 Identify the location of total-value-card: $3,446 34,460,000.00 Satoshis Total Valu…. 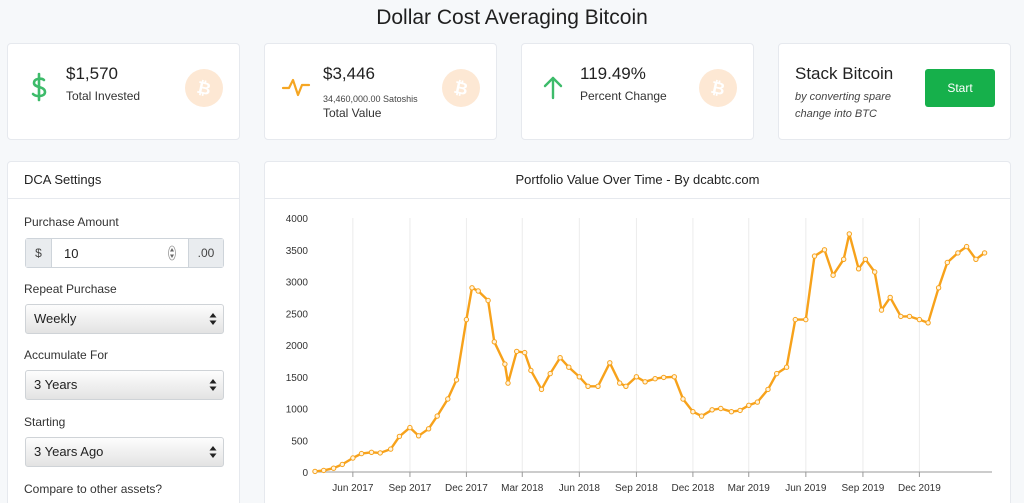
(380, 91).